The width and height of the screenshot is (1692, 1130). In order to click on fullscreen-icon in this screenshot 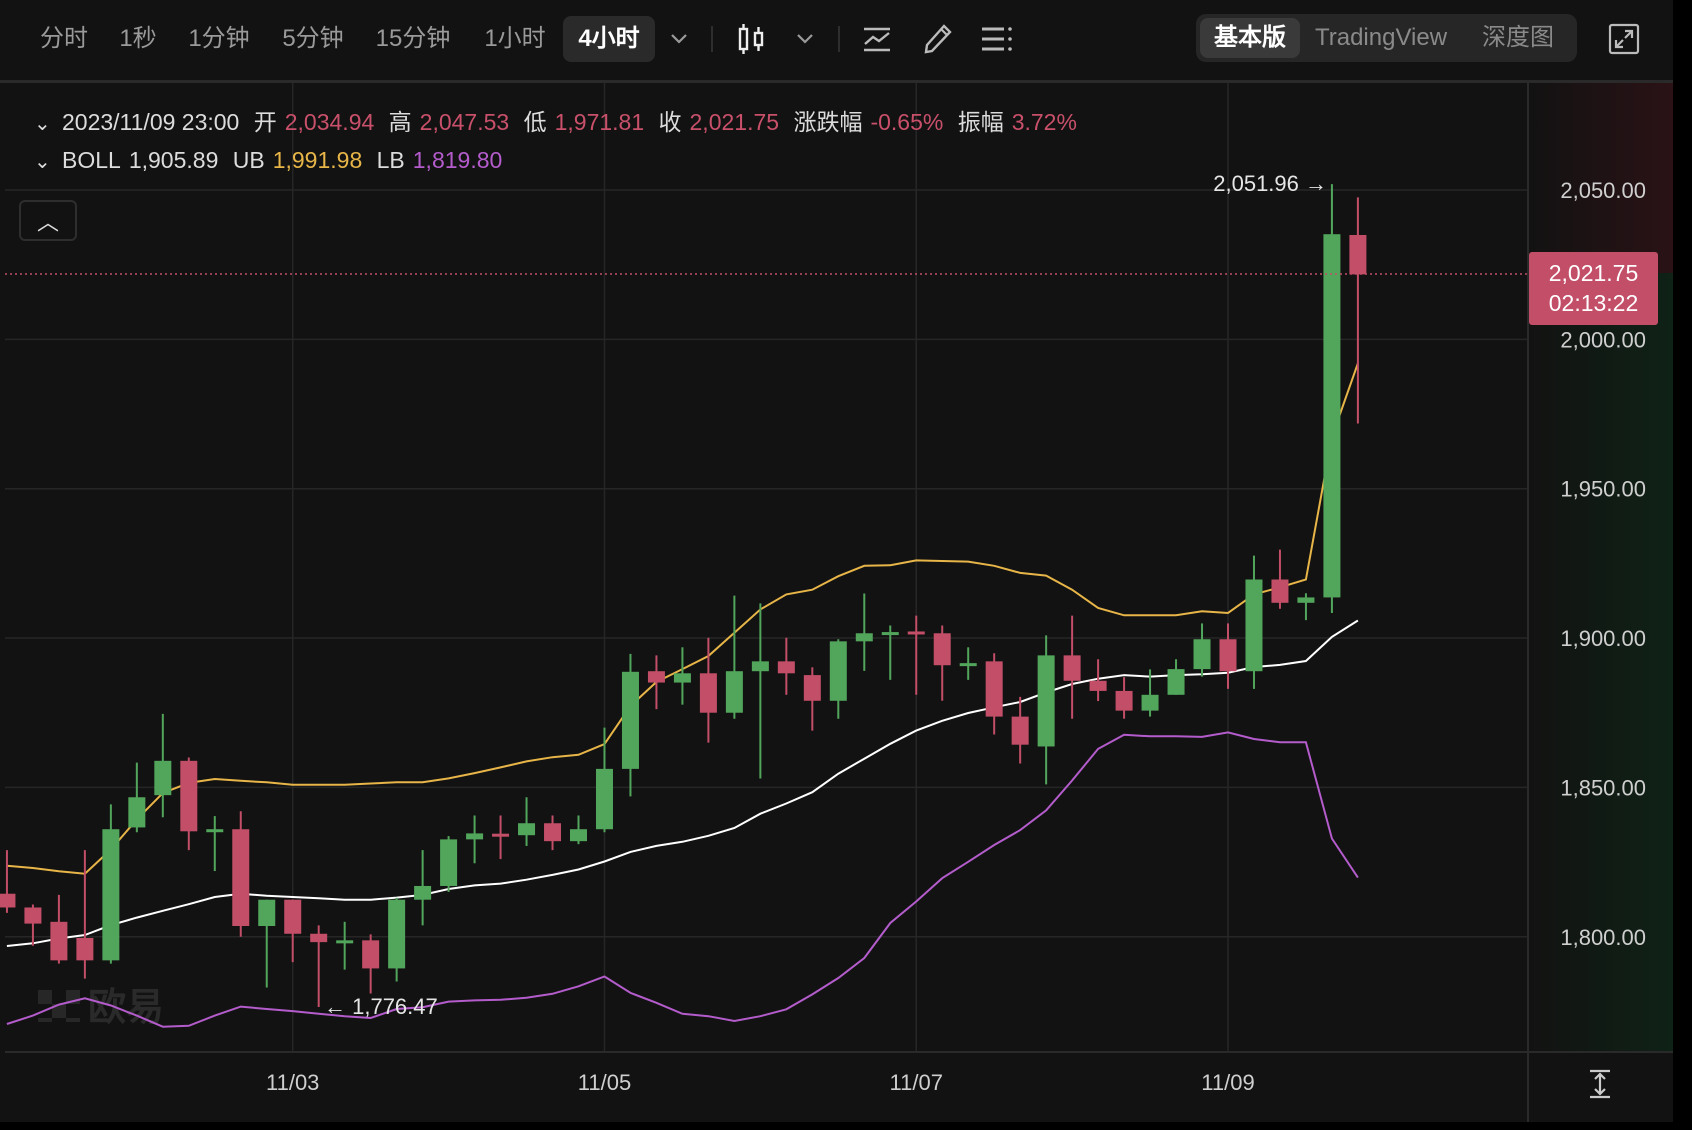, I will do `click(1624, 39)`.